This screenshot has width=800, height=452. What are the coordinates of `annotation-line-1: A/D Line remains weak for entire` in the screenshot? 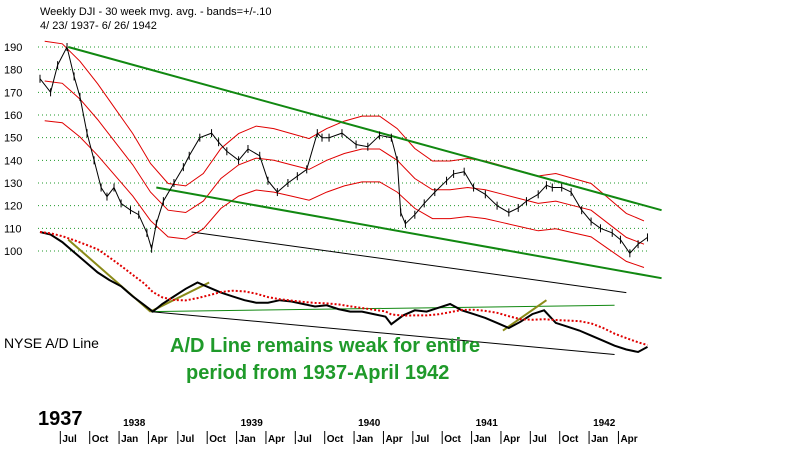 It's located at (325, 346).